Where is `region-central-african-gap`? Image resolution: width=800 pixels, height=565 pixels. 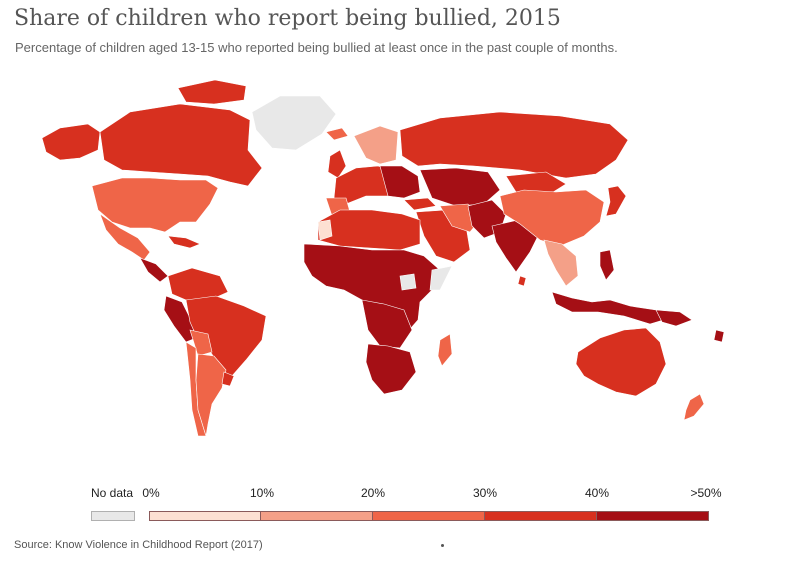 region-central-african-gap is located at coordinates (408, 282).